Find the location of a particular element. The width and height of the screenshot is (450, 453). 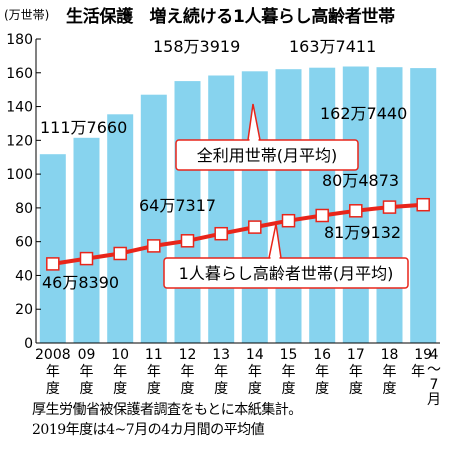

x-tick-label-top: 11 is located at coordinates (154, 355).